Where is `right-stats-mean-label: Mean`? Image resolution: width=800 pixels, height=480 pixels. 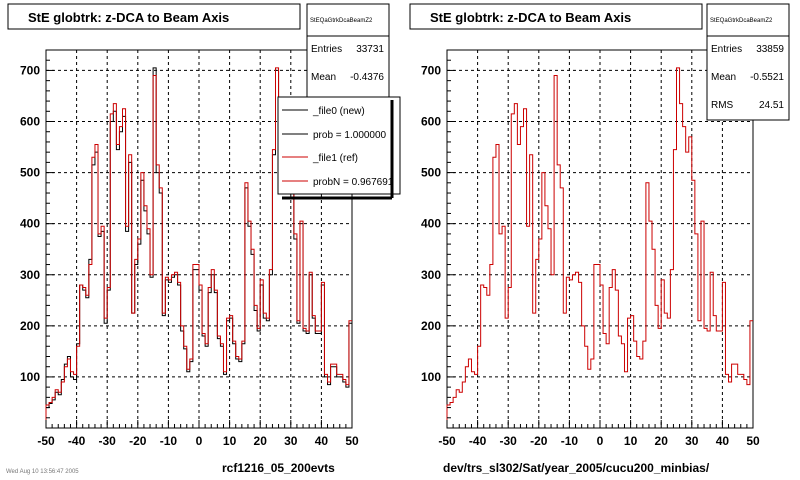
right-stats-mean-label: Mean is located at coordinates (723, 77).